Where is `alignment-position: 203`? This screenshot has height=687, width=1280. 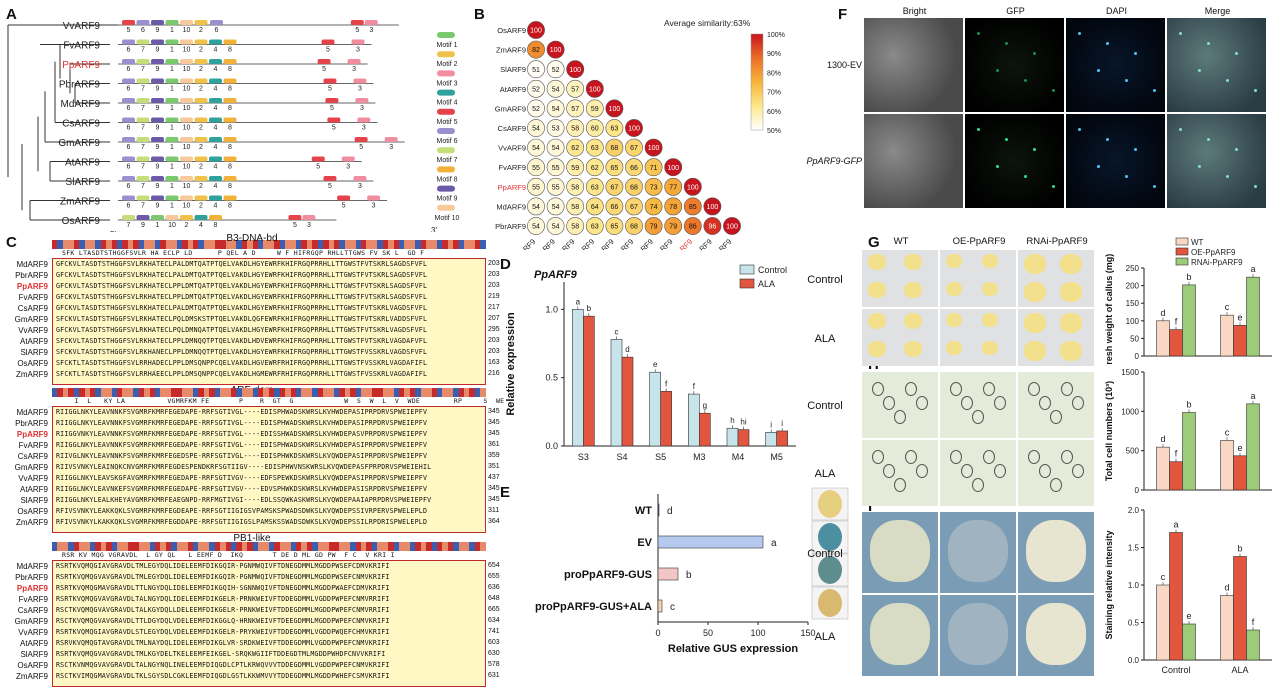 alignment-position: 203 is located at coordinates (494, 285).